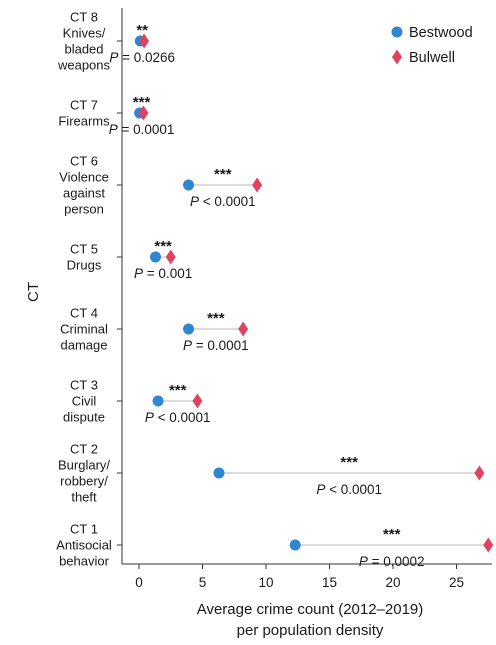 The image size is (496, 645). Describe the element at coordinates (84, 401) in the screenshot. I see `category-label: CT 3 Civil dispute` at that location.